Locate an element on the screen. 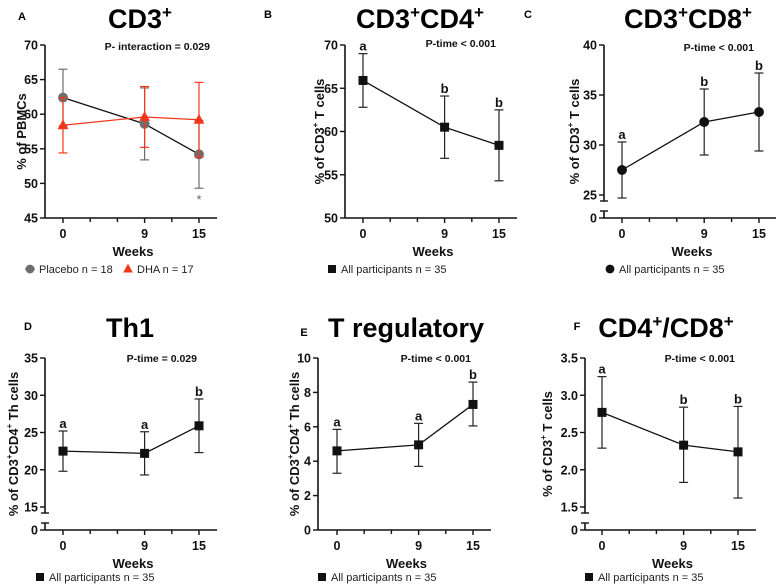  p-value-annotation: P- interaction = 0.029 is located at coordinates (157, 47).